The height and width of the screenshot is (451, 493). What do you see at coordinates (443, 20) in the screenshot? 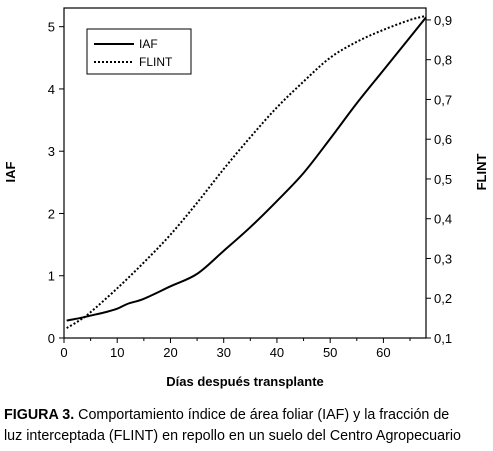
I see `right-tick-label: 0,9` at bounding box center [443, 20].